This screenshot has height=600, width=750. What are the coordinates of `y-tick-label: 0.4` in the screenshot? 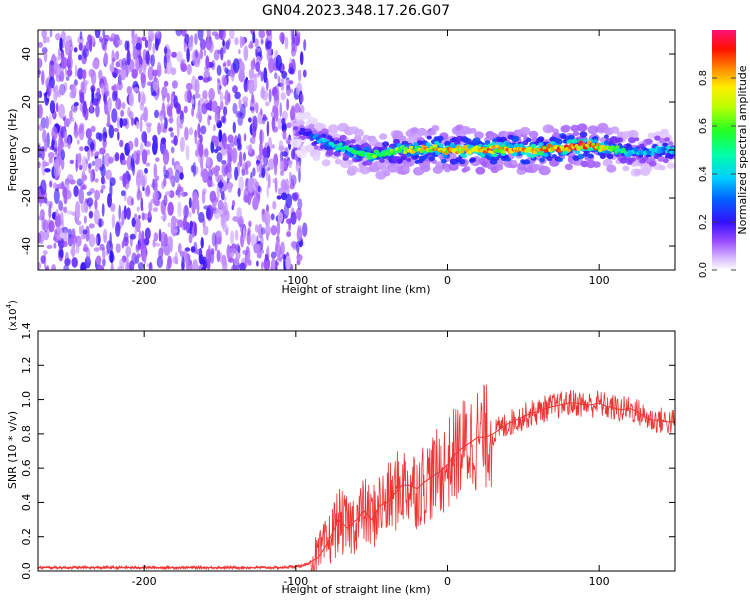 It's located at (26, 503).